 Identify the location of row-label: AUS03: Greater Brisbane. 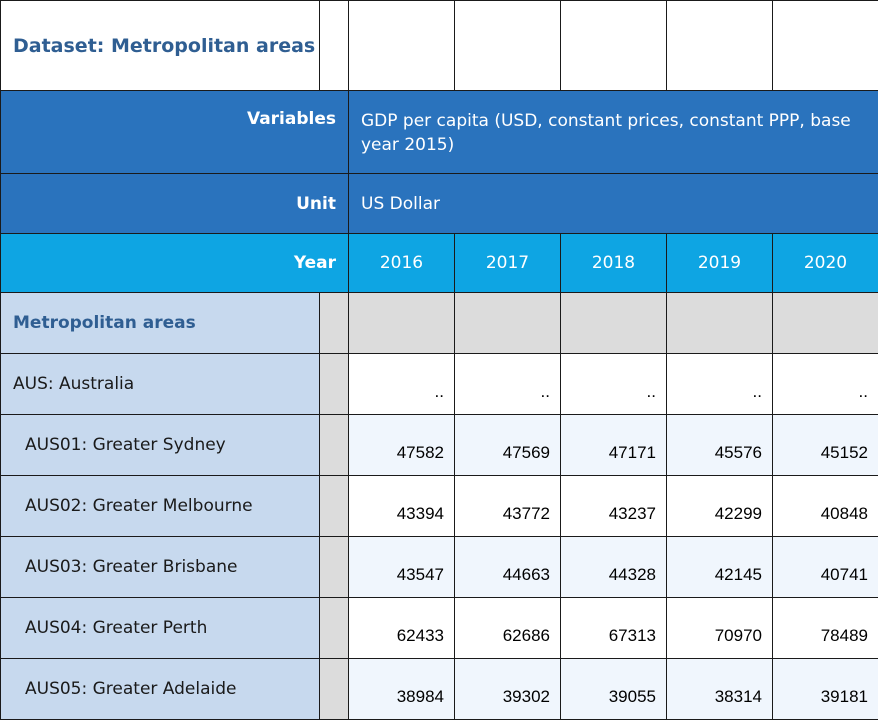
(160, 567).